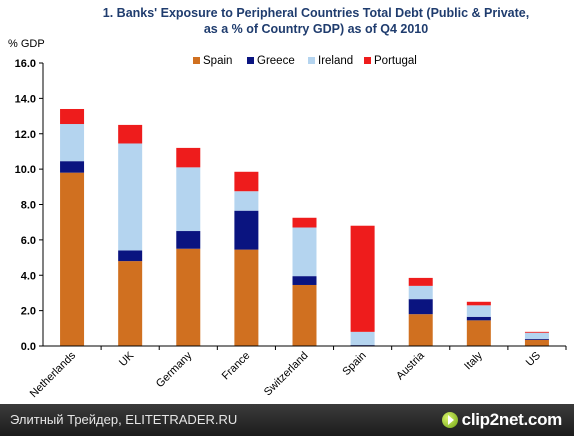 This screenshot has width=574, height=436. I want to click on y-tick-label: 16.0, so click(25, 64).